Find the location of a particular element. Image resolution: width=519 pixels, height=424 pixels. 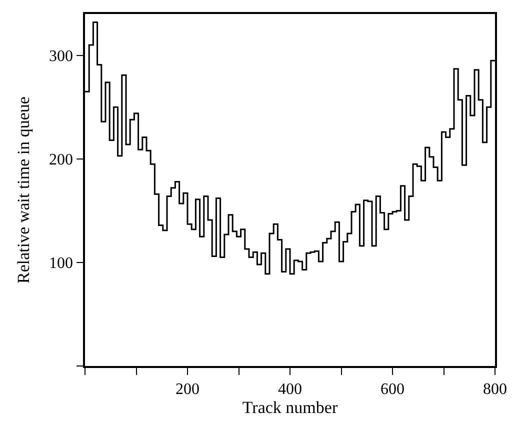

y-axis-title: Relative wait time in queue is located at coordinates (24, 190).